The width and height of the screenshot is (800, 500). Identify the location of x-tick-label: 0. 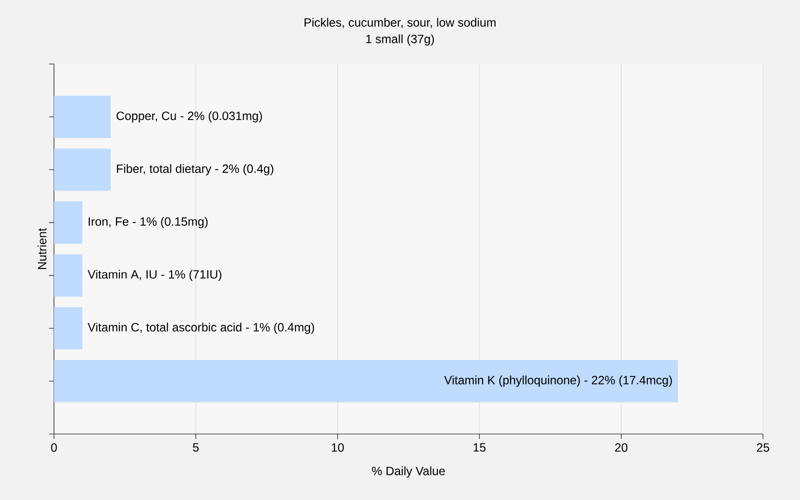
(54, 447).